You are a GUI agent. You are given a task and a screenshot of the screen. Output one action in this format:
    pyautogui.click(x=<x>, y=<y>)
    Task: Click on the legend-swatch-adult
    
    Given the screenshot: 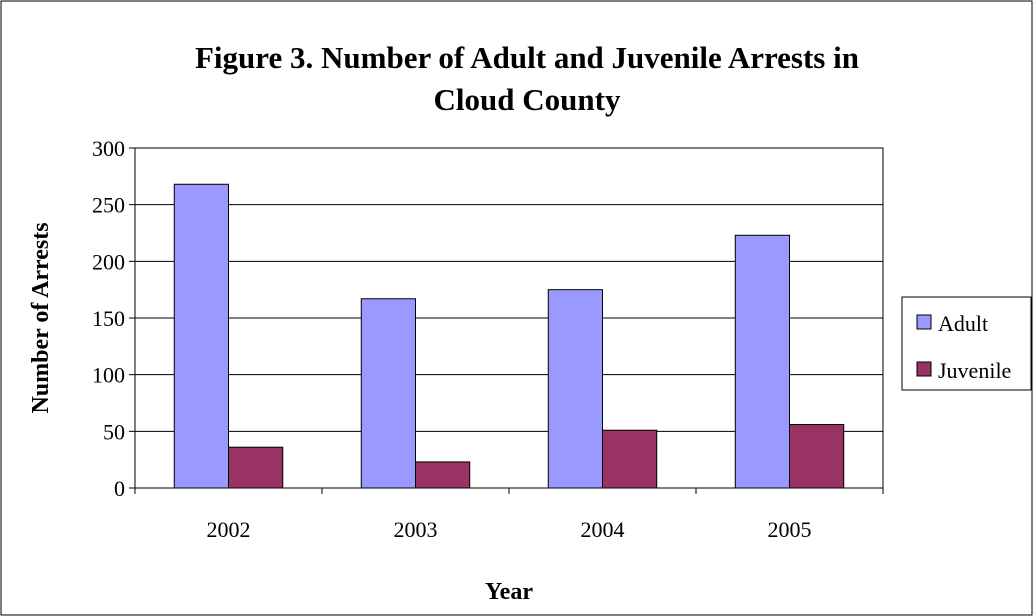 What is the action you would take?
    pyautogui.click(x=924, y=322)
    